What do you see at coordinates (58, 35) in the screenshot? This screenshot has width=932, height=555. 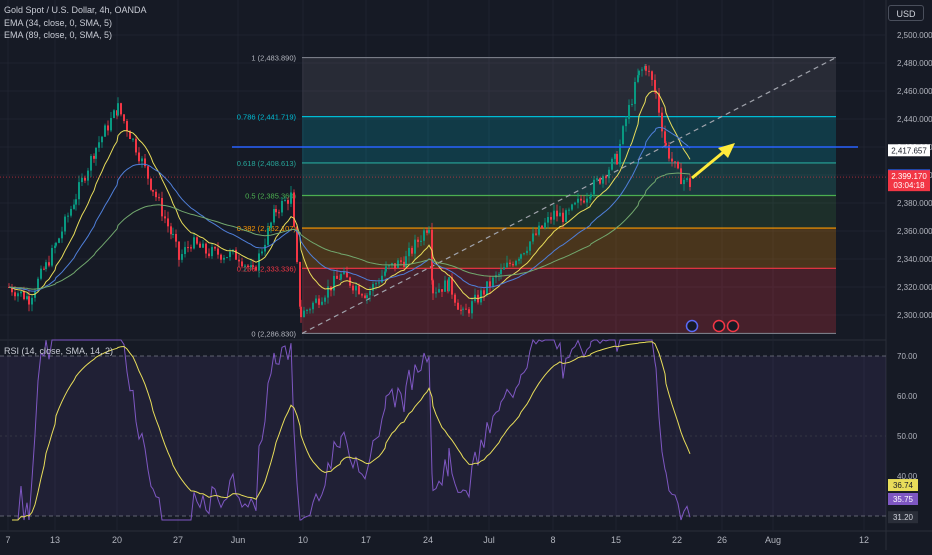 I see `ema89-legend: EMA (89, close, 0, SMA, 5)` at bounding box center [58, 35].